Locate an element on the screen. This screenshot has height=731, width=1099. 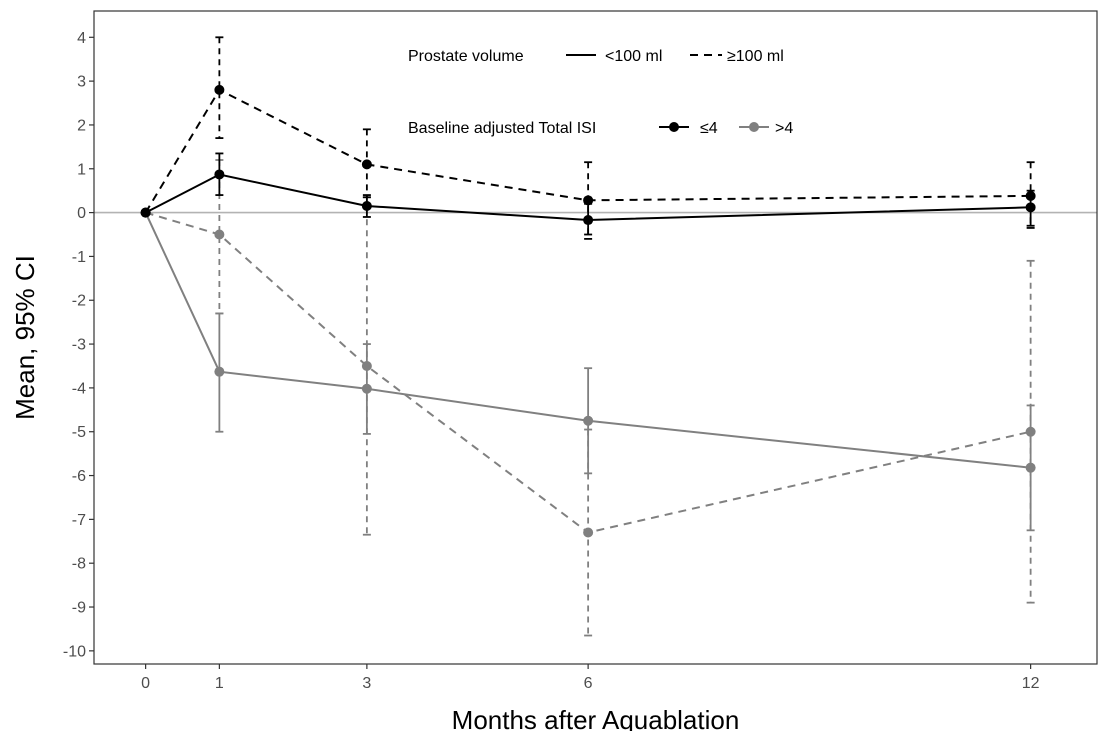
legend-key-isi-0-point is located at coordinates (674, 127).